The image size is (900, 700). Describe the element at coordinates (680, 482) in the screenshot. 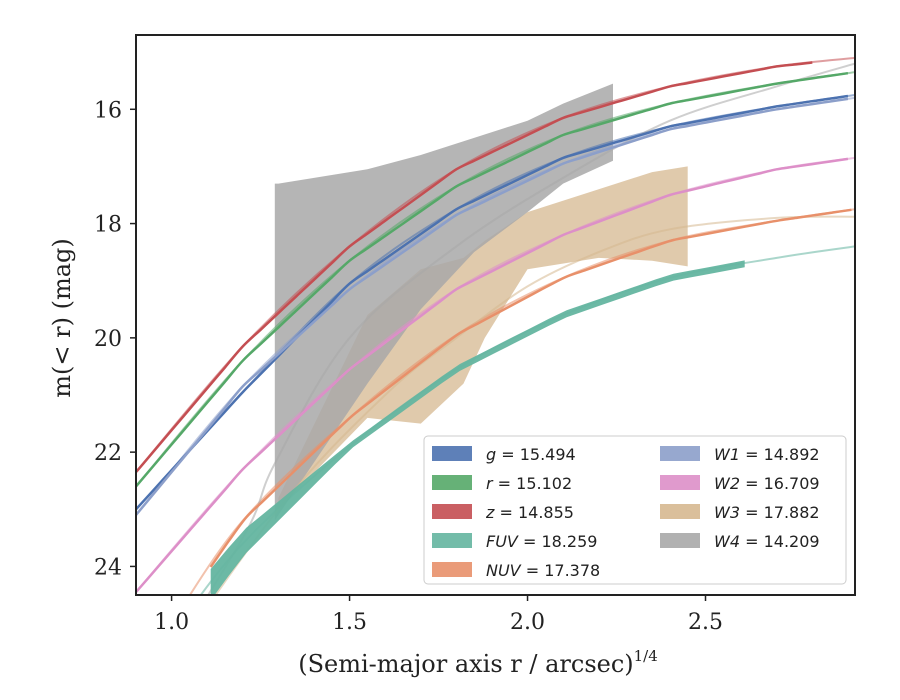

I see `legend-swatch-w2` at that location.